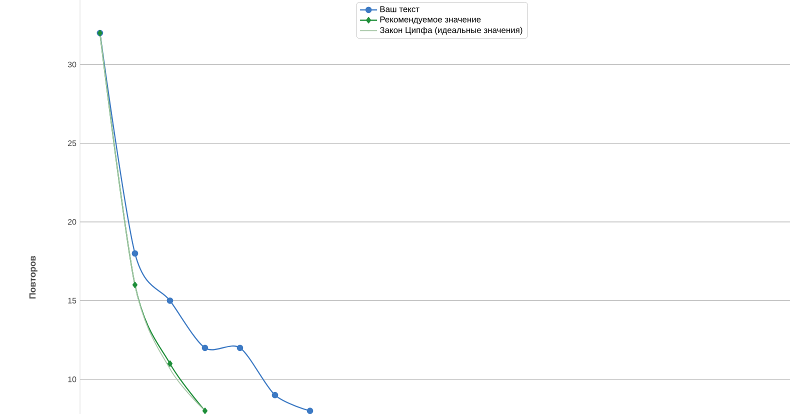  What do you see at coordinates (451, 30) in the screenshot?
I see `legend-label: Закон Ципфа (идеальные значения)` at bounding box center [451, 30].